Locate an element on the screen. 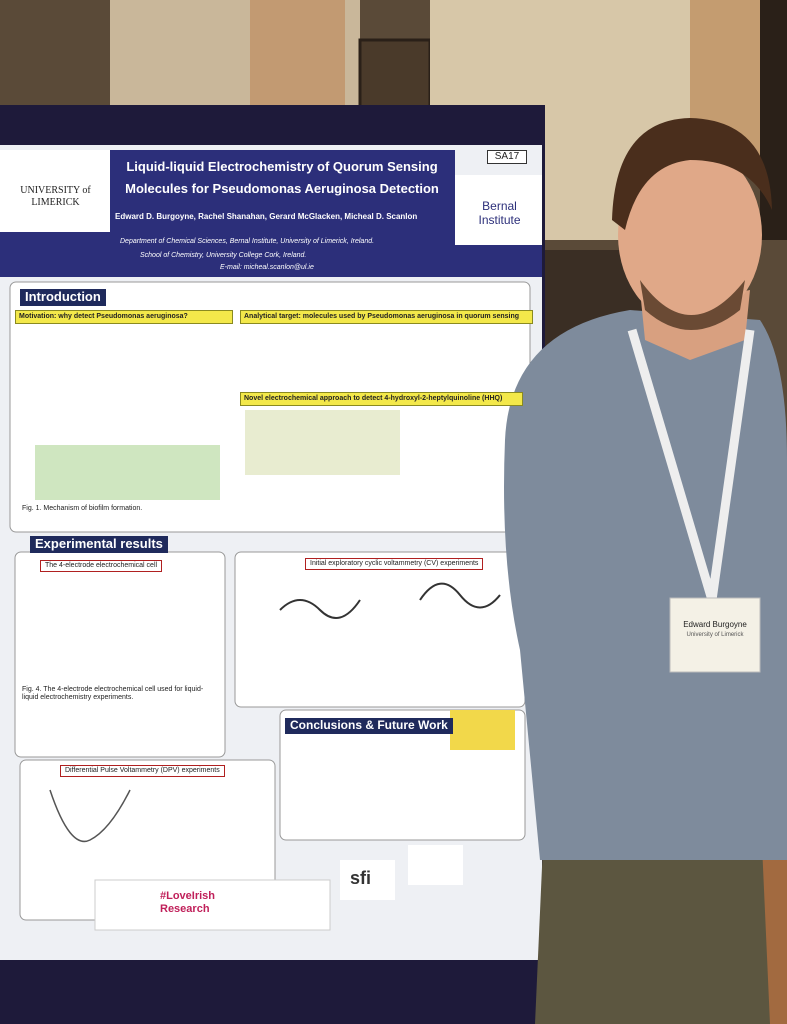 The width and height of the screenshot is (787, 1024). section-heading: Experimental results is located at coordinates (99, 544).